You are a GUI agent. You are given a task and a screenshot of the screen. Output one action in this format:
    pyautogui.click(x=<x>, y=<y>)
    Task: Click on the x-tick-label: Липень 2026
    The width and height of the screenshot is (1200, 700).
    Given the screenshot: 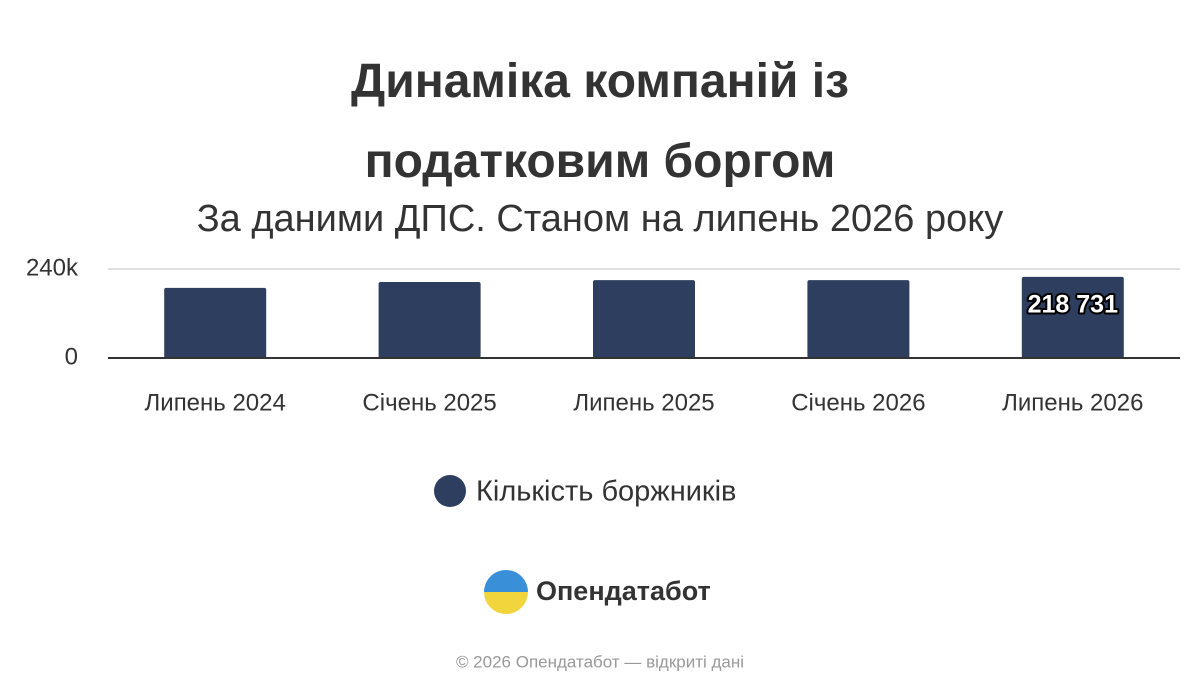 What is the action you would take?
    pyautogui.click(x=1072, y=402)
    